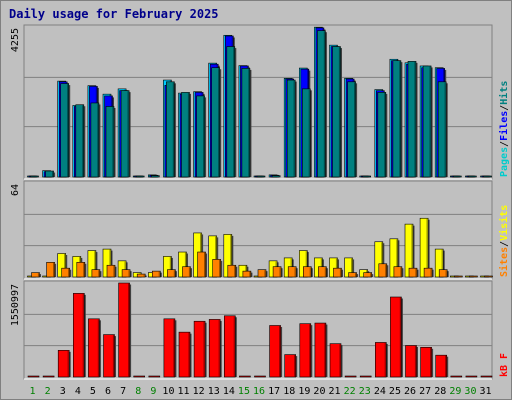 This screenshot has width=512, height=400. What do you see at coordinates (340, 360) in the screenshot?
I see `bar-kbytes-kb-f-day21-edge` at bounding box center [340, 360].